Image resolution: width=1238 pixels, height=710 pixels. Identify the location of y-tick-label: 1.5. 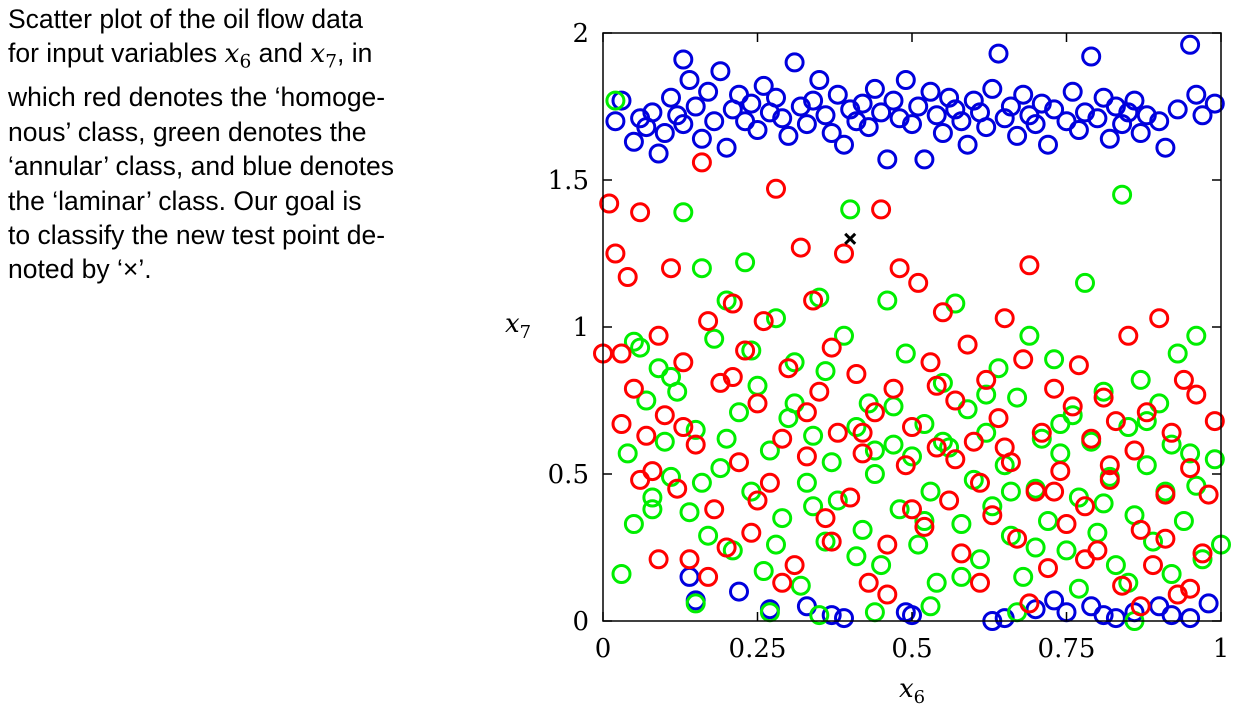
(568, 181).